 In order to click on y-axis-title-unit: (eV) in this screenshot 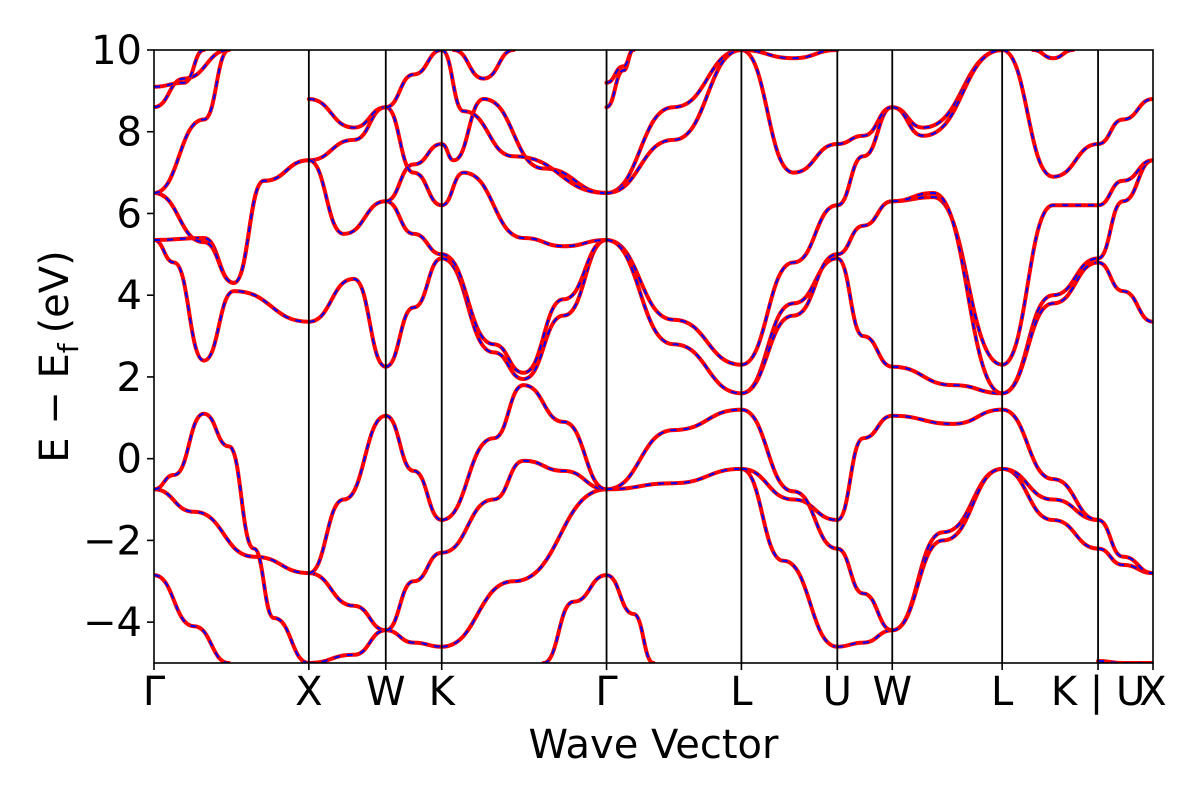, I will do `click(55, 291)`.